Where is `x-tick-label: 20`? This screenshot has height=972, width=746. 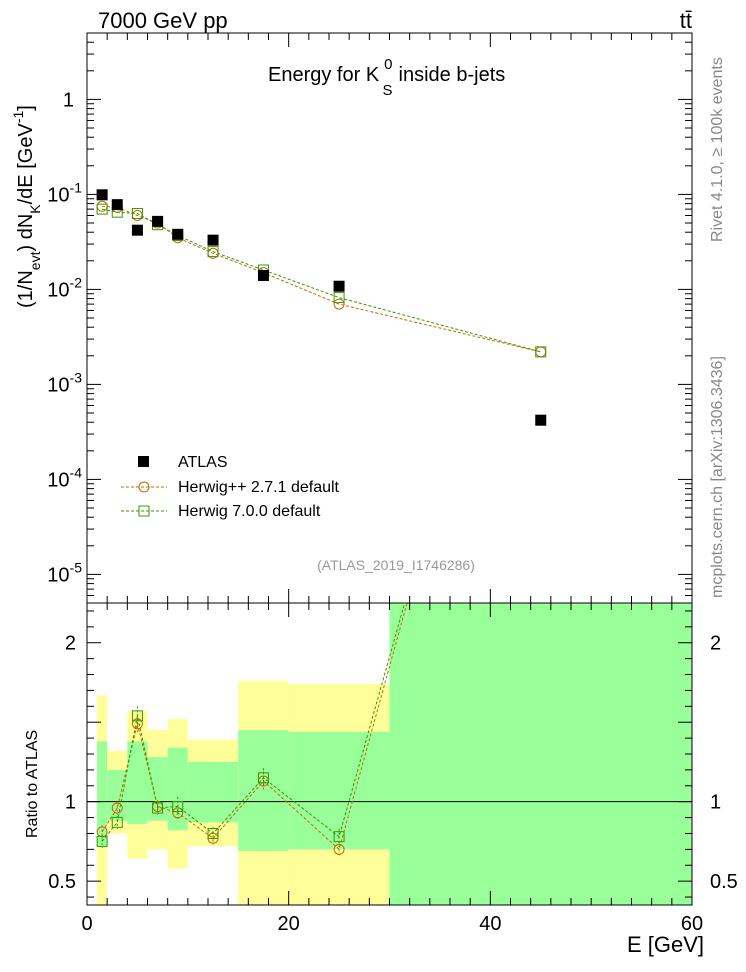 x-tick-label: 20 is located at coordinates (289, 924).